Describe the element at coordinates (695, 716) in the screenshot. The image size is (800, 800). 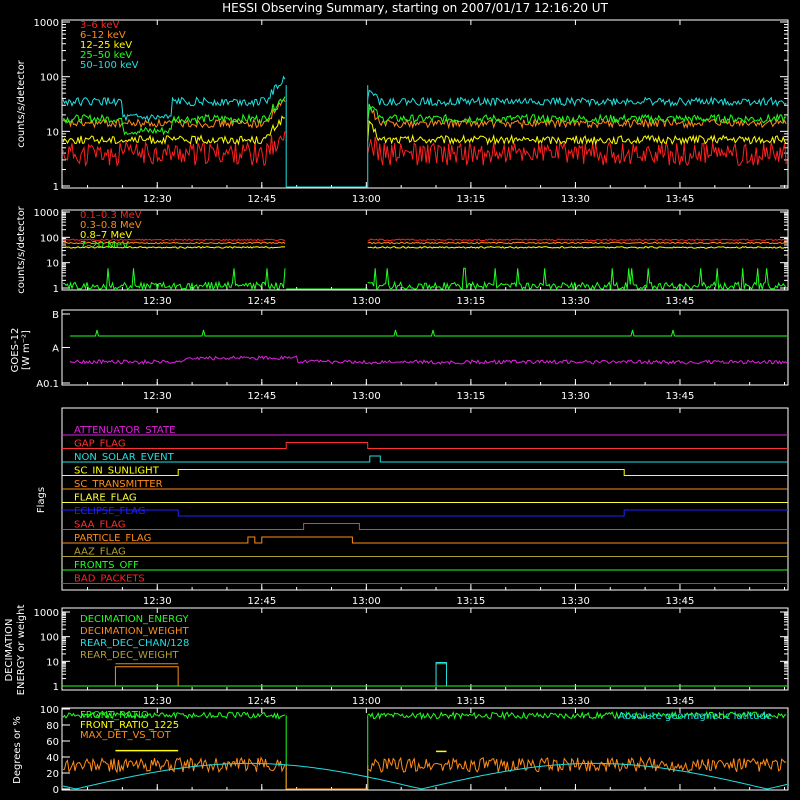
I see `geomagnetic-latitude-annotation: Absolute geomagnetic latitude` at that location.